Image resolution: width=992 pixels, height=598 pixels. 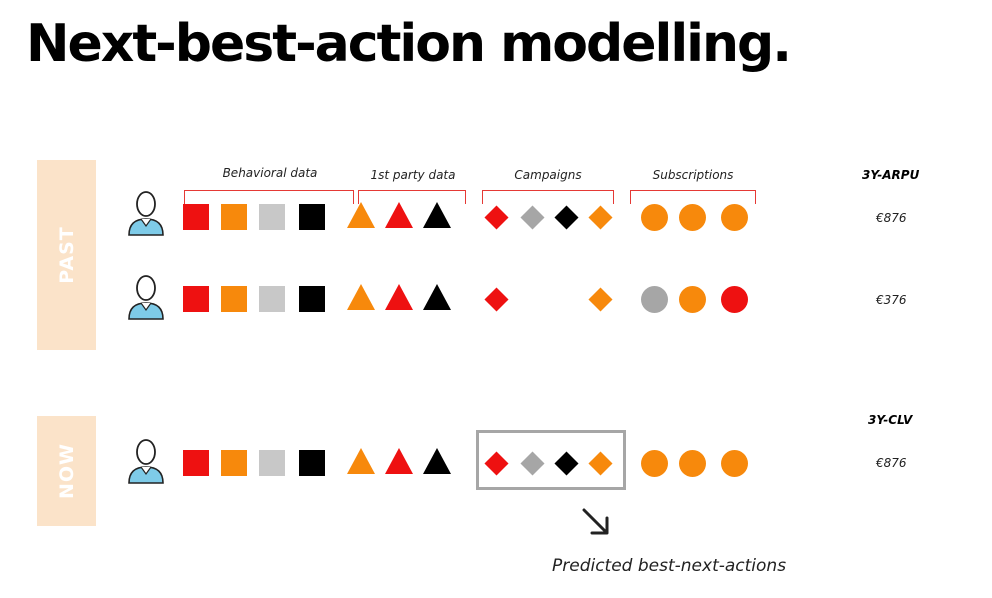 I want to click on bracket-subscriptions, so click(x=693, y=197).